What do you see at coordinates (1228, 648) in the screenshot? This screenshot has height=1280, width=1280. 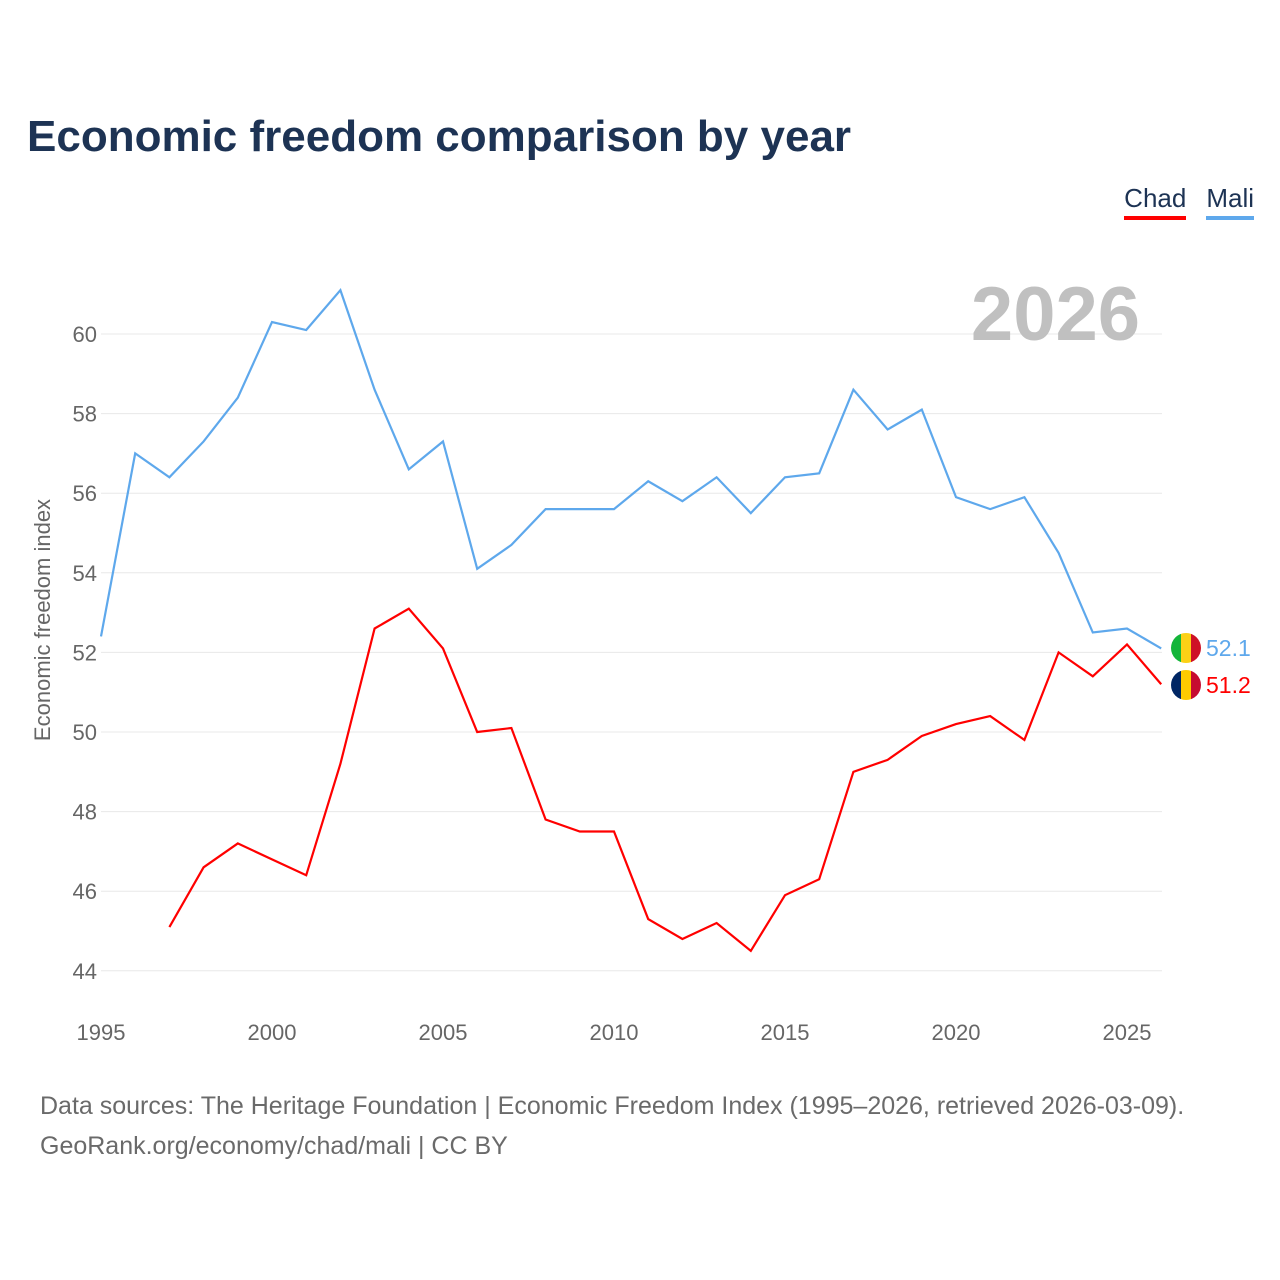 I see `end-label-mali: 52.1` at bounding box center [1228, 648].